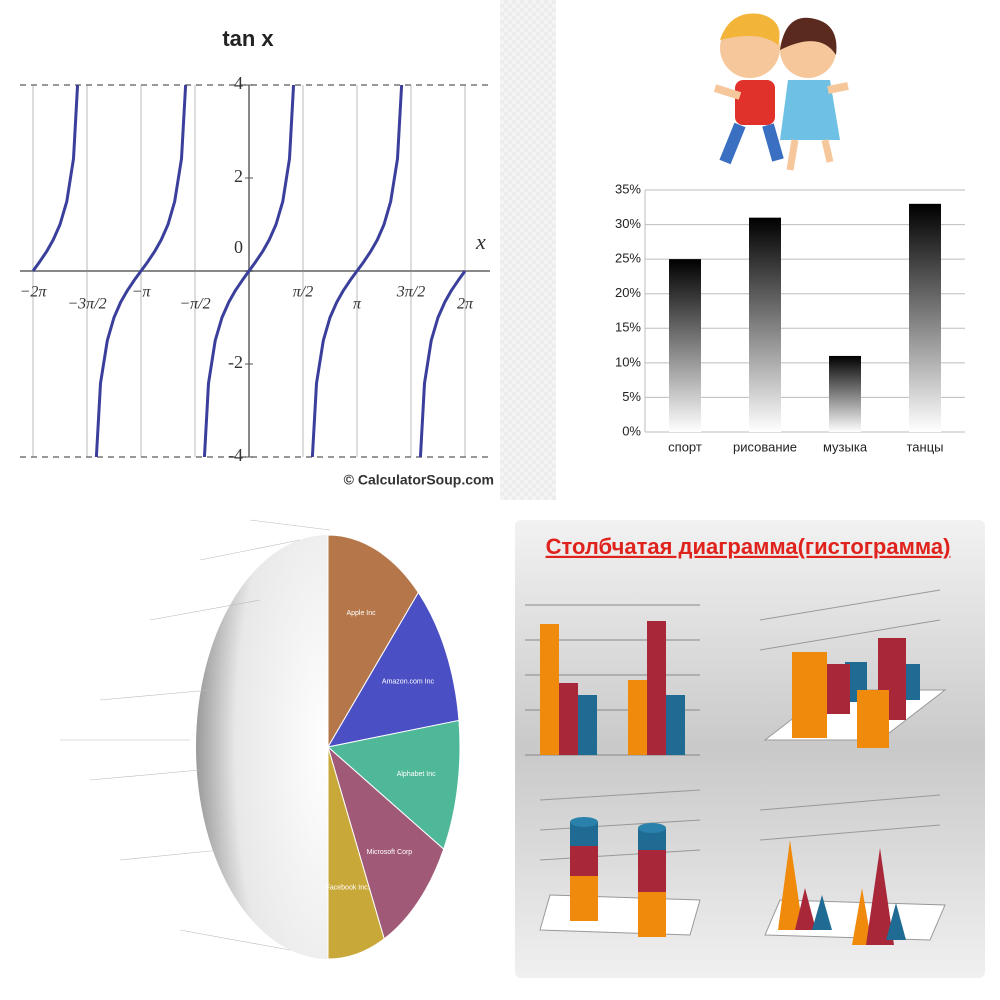  Describe the element at coordinates (924, 446) in the screenshot. I see `x-tick-label: танцы` at that location.